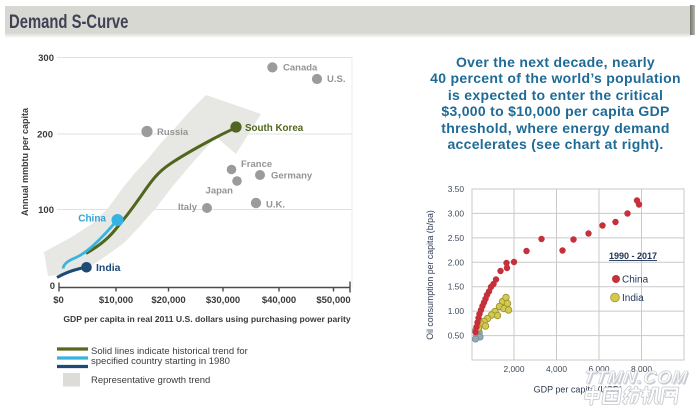  I want to click on svg-text: U.K., so click(275, 205).